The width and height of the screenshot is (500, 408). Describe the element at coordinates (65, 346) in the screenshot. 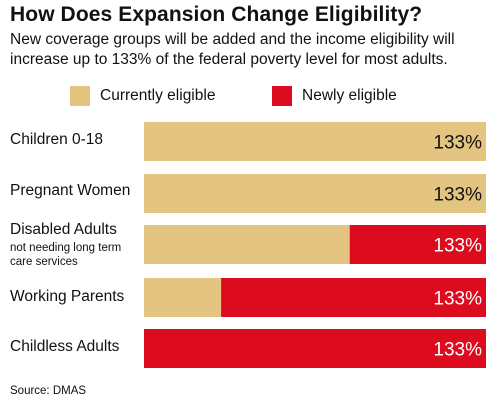

I see `category-label: Childless Adults` at that location.